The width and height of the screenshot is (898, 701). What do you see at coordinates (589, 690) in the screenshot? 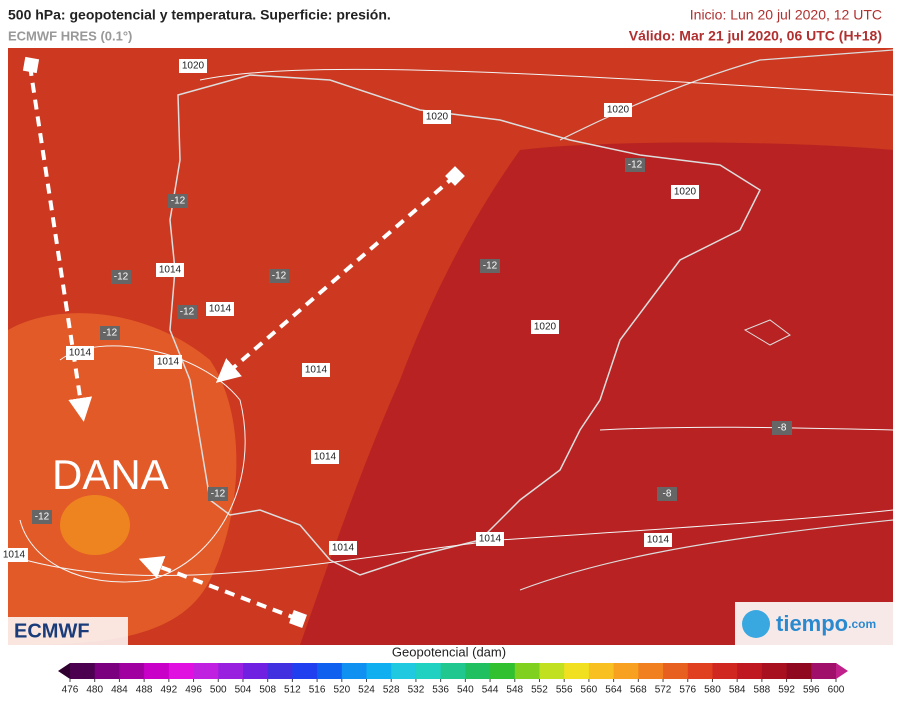
I see `colorbar-tick-label: 560` at bounding box center [589, 690].